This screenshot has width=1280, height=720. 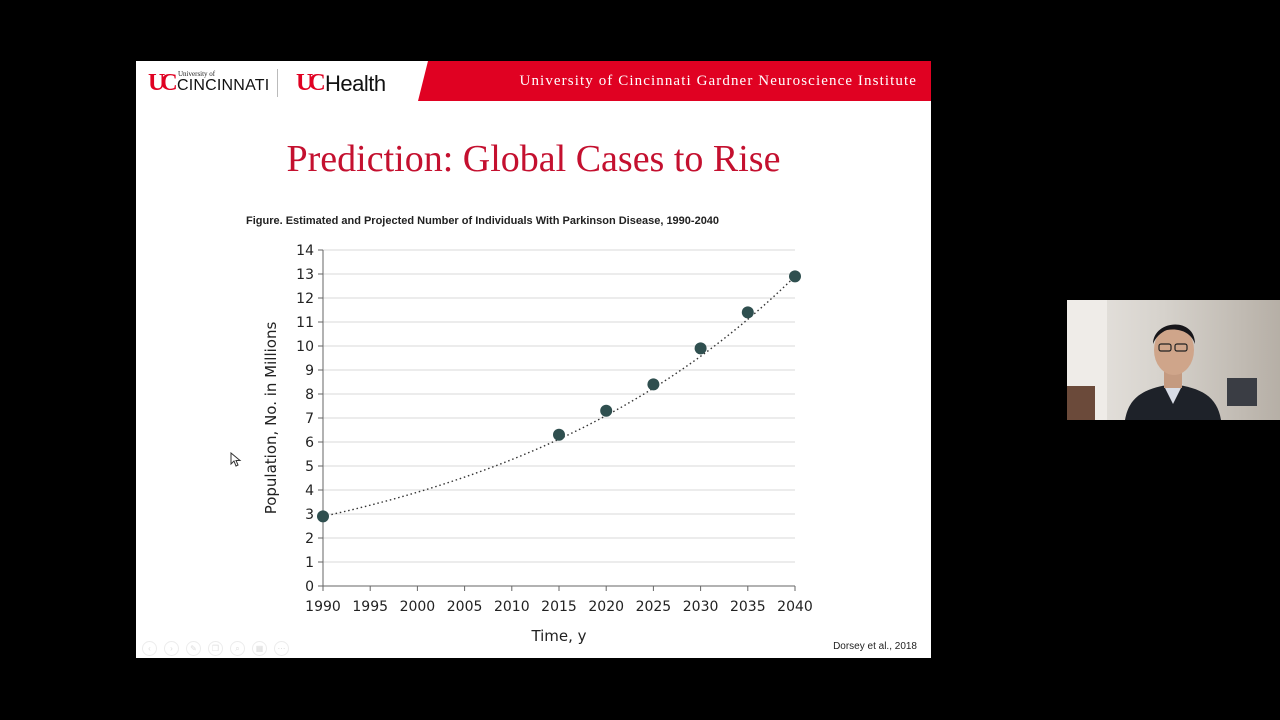 What do you see at coordinates (465, 607) in the screenshot?
I see `x-tick-label: 2005` at bounding box center [465, 607].